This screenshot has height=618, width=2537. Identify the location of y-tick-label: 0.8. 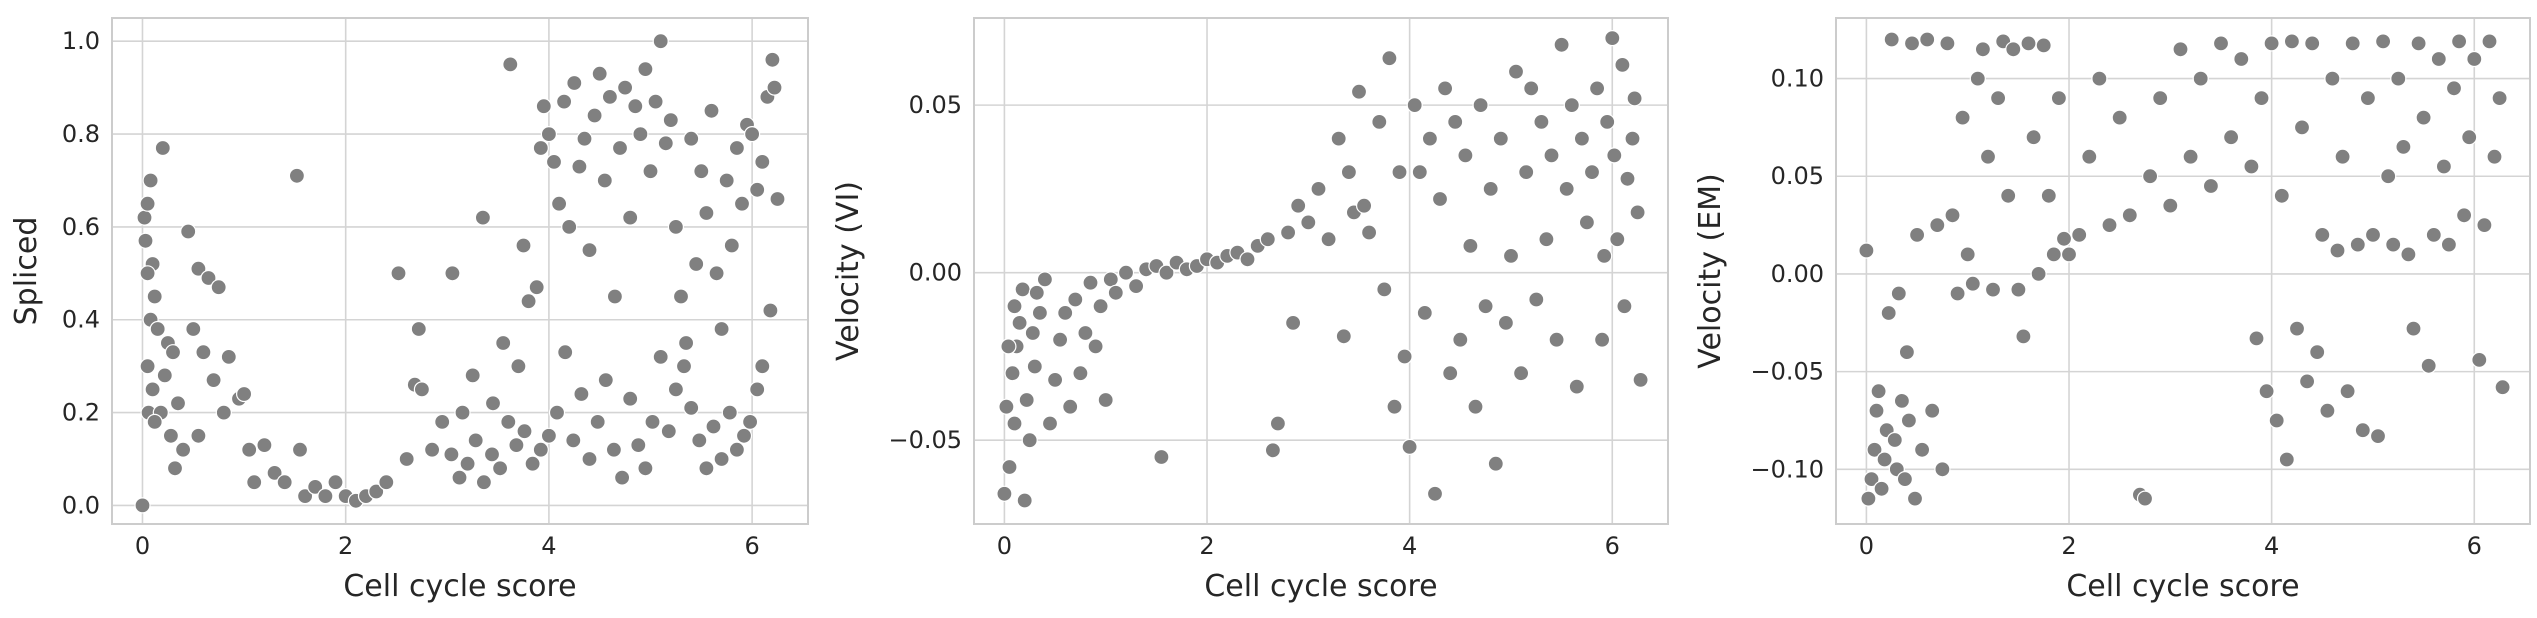
(81, 134).